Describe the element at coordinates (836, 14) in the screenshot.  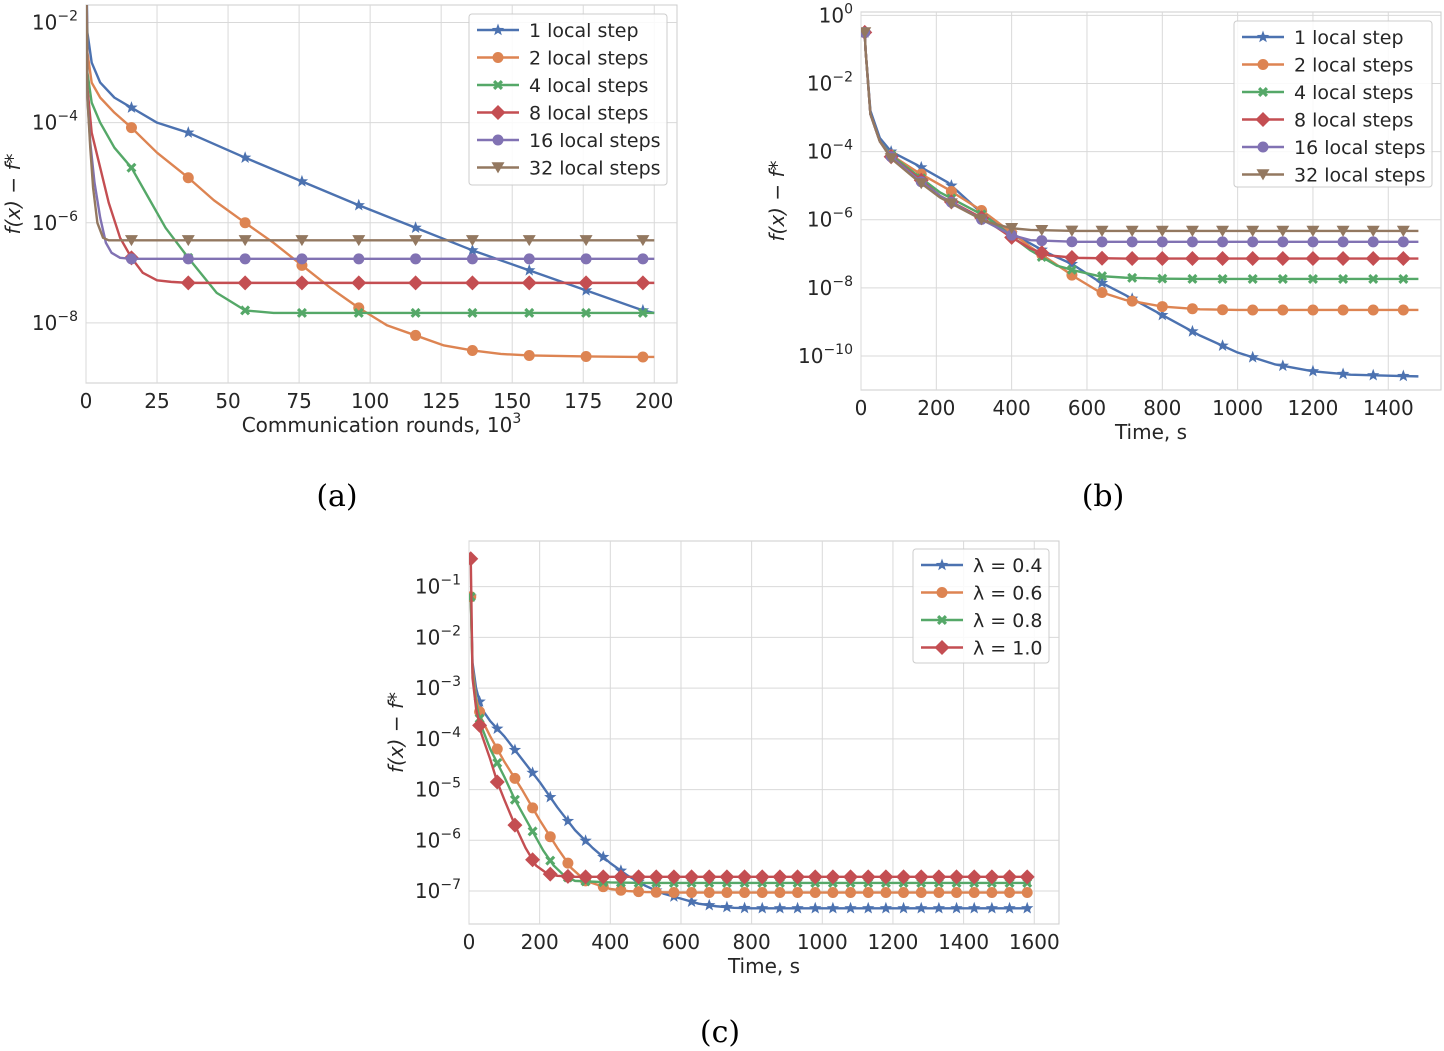
I see `y-tick-label: 10⁰` at that location.